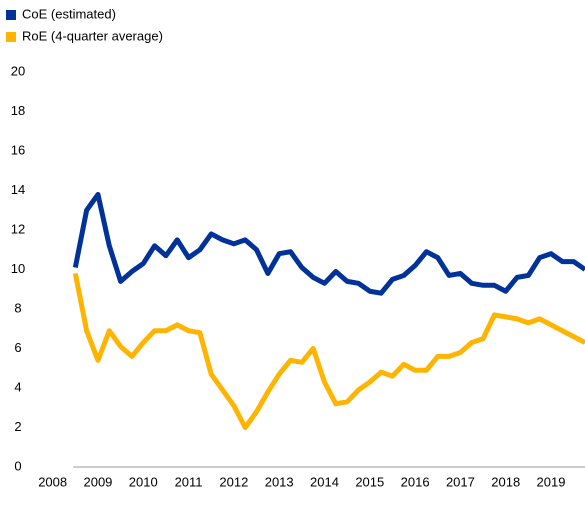  I want to click on x-tick-label: 2015, so click(369, 481).